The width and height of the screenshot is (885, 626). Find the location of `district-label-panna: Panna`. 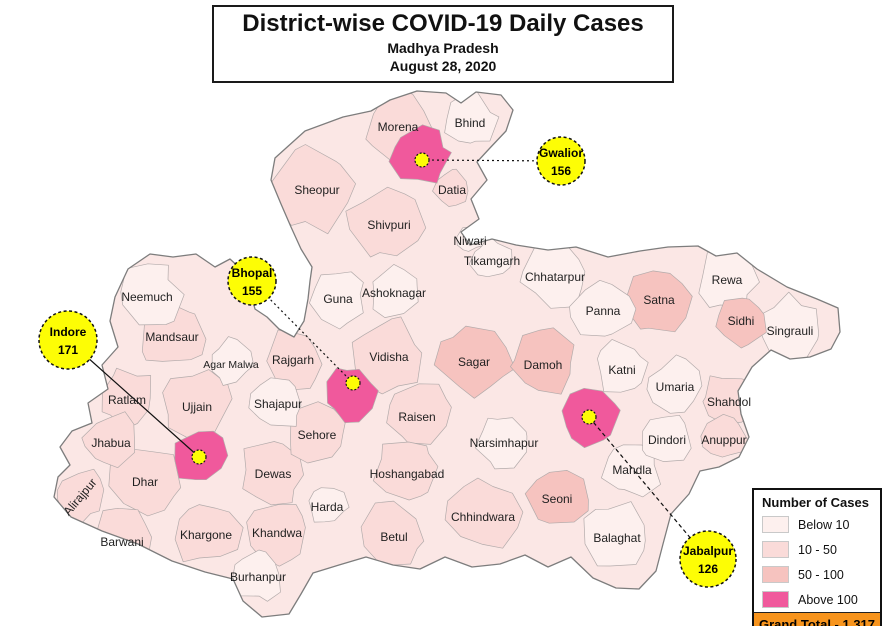

district-label-panna: Panna is located at coordinates (603, 311).